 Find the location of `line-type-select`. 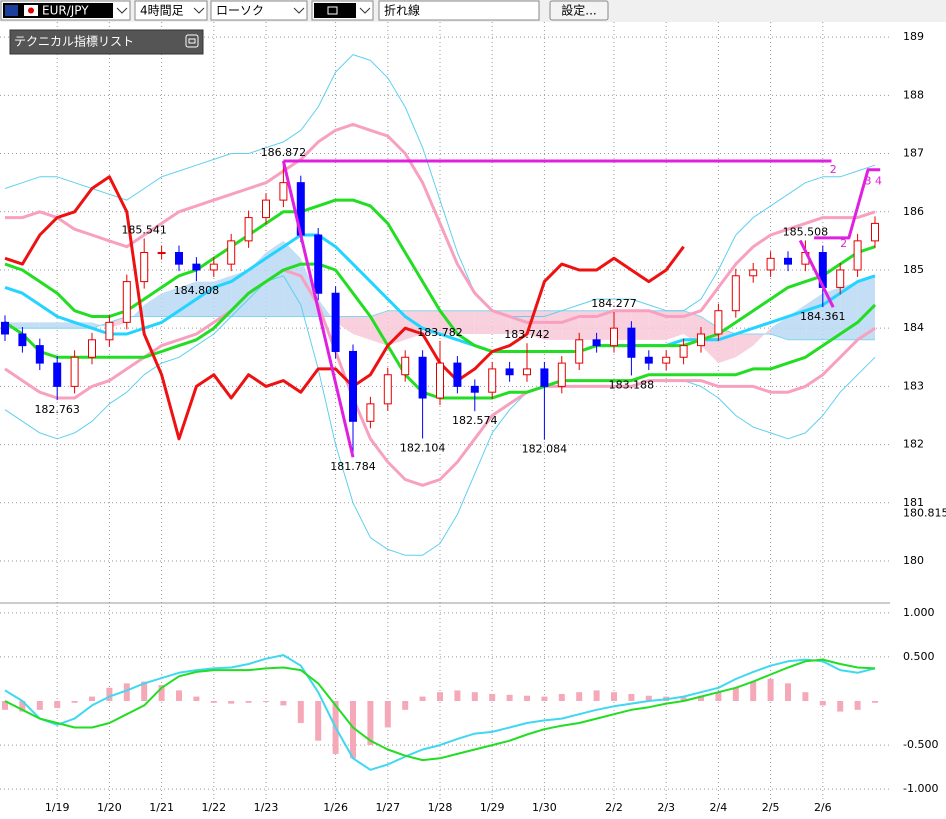

line-type-select is located at coordinates (459, 10).